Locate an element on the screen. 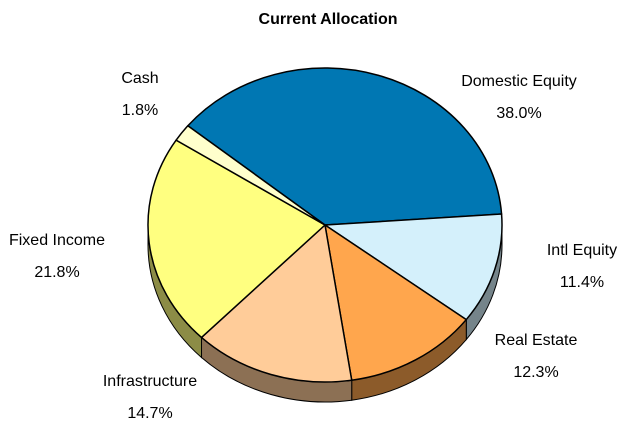  slice-label: Real Estate is located at coordinates (536, 340).